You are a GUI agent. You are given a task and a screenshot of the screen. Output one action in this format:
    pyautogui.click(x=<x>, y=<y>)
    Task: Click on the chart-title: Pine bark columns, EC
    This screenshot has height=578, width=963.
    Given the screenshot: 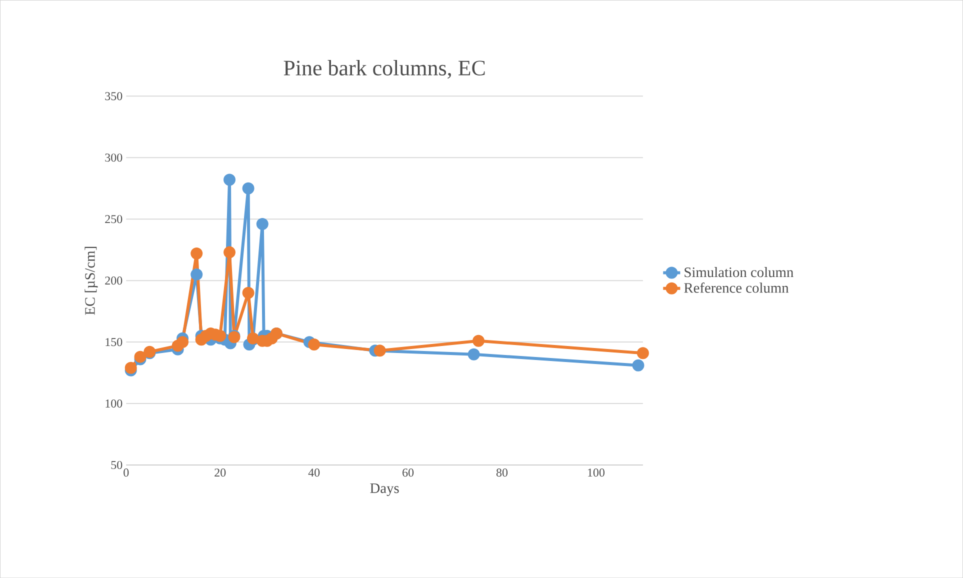 What is the action you would take?
    pyautogui.click(x=384, y=69)
    